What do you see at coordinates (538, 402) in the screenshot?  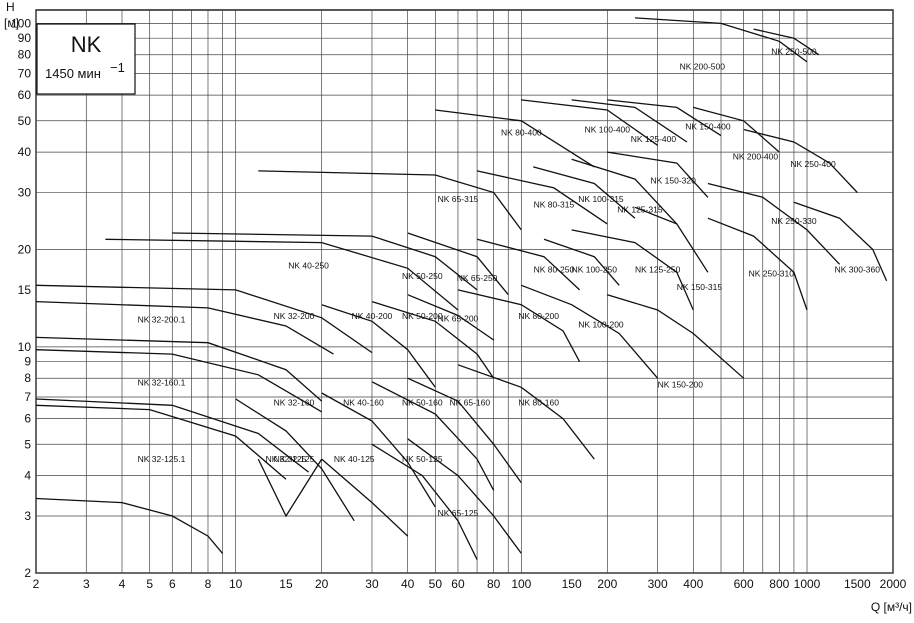 I see `series-label: NK 80-160` at bounding box center [538, 402].